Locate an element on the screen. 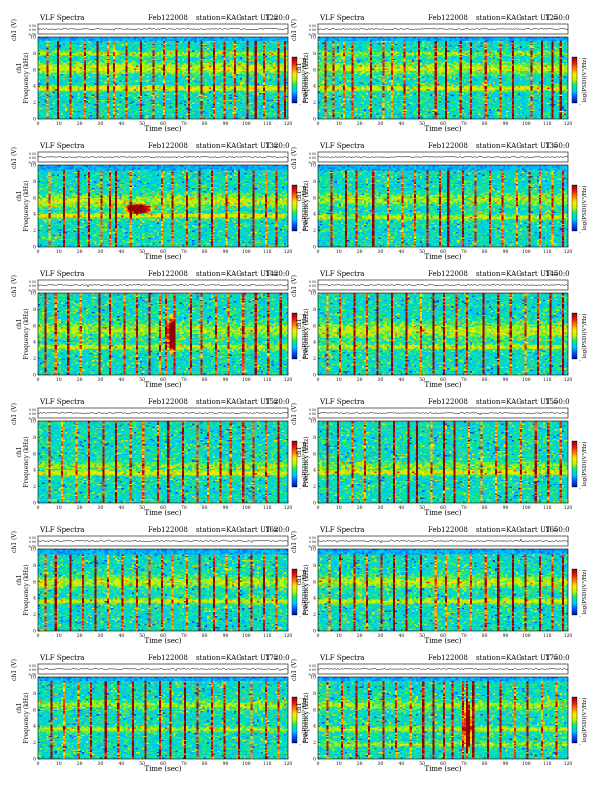 The height and width of the screenshot is (792, 612). x-tick-label: 90 is located at coordinates (226, 380).